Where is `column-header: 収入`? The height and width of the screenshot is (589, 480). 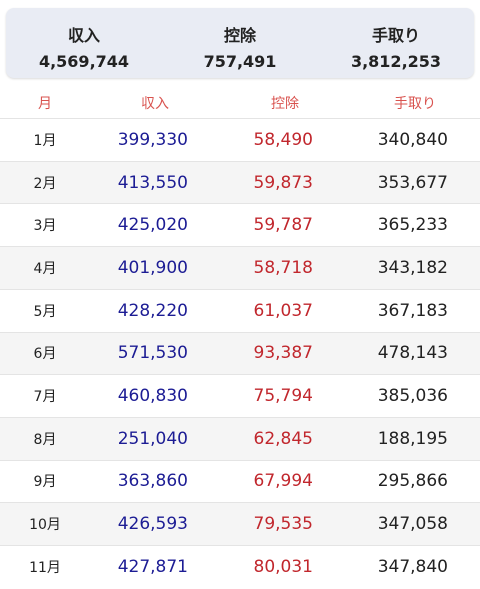 column-header: 収入 is located at coordinates (155, 104).